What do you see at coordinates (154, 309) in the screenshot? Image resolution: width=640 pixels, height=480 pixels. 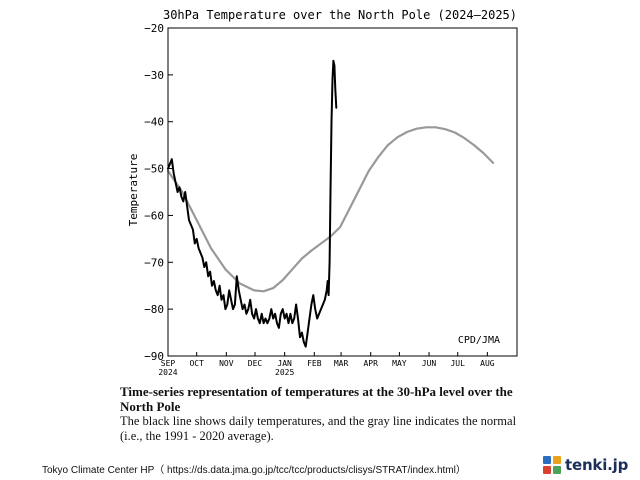 I see `y-tick-label: −80` at bounding box center [154, 309].